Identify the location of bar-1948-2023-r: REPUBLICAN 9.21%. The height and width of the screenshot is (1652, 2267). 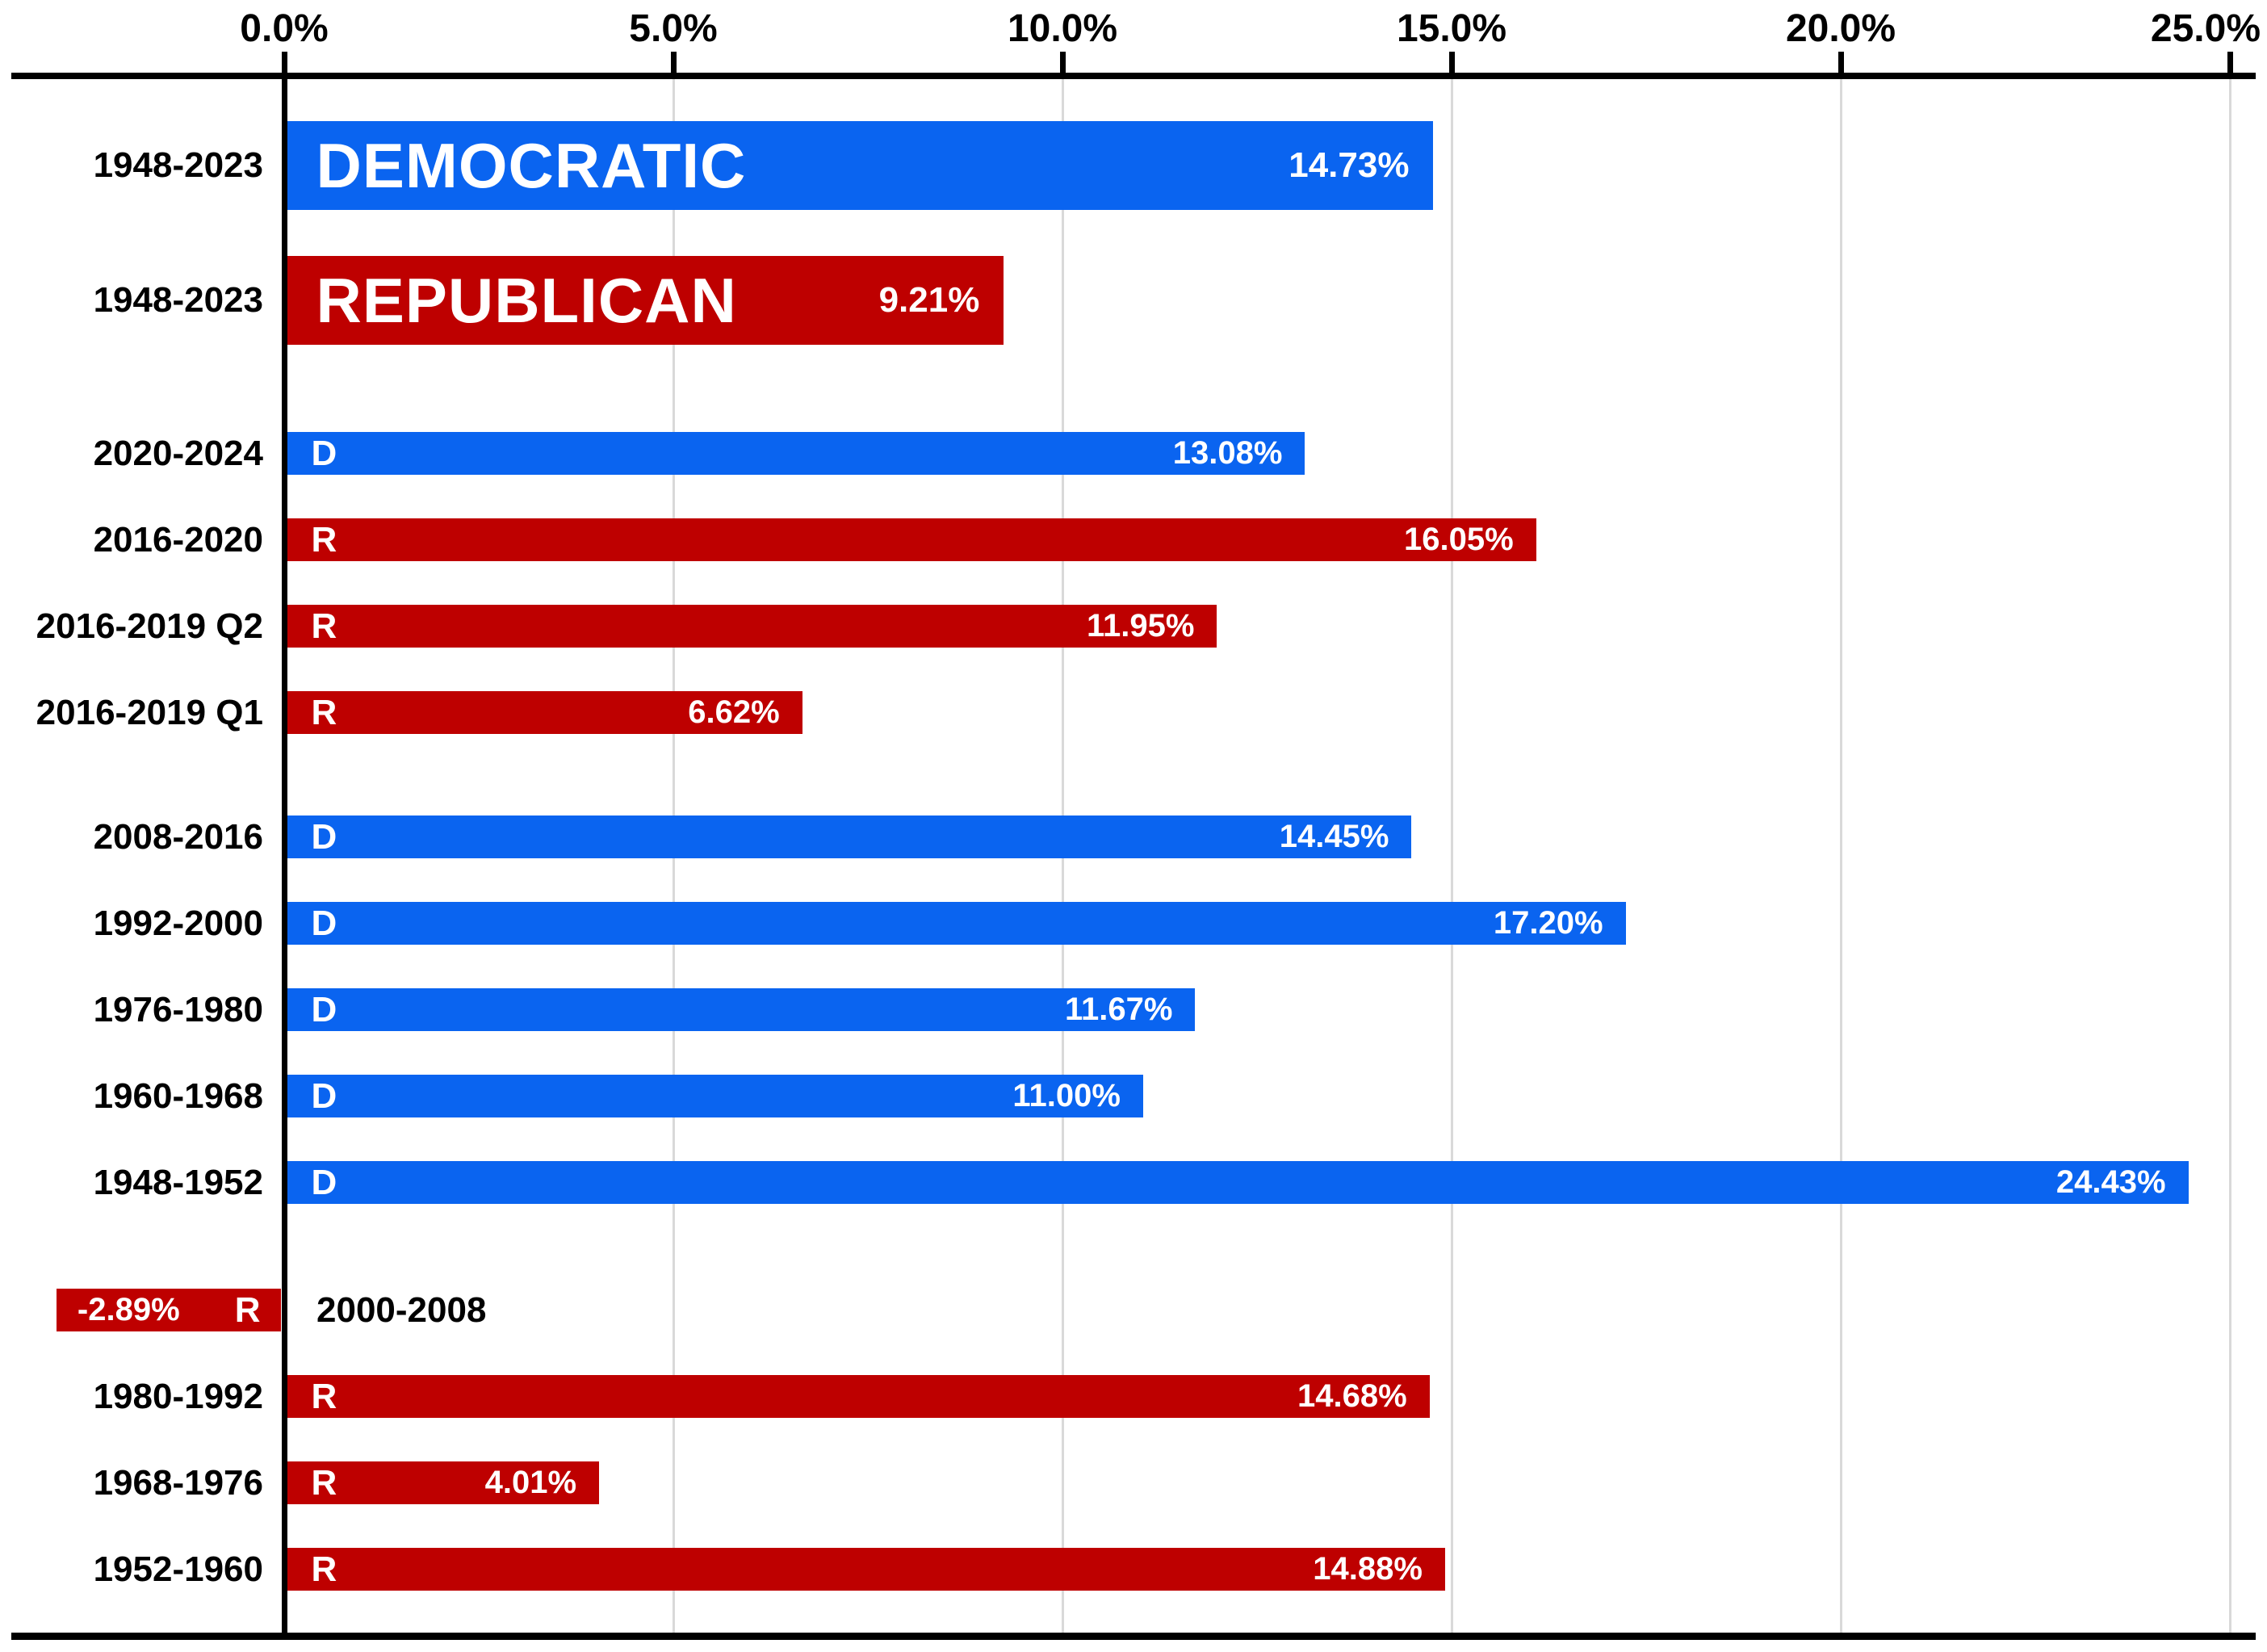
(645, 300).